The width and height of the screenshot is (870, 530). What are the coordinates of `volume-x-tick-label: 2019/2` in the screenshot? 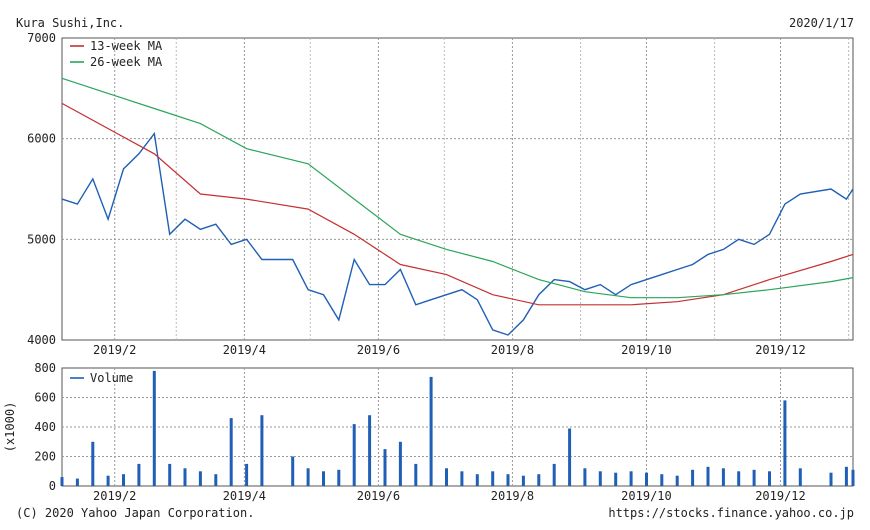 It's located at (114, 496).